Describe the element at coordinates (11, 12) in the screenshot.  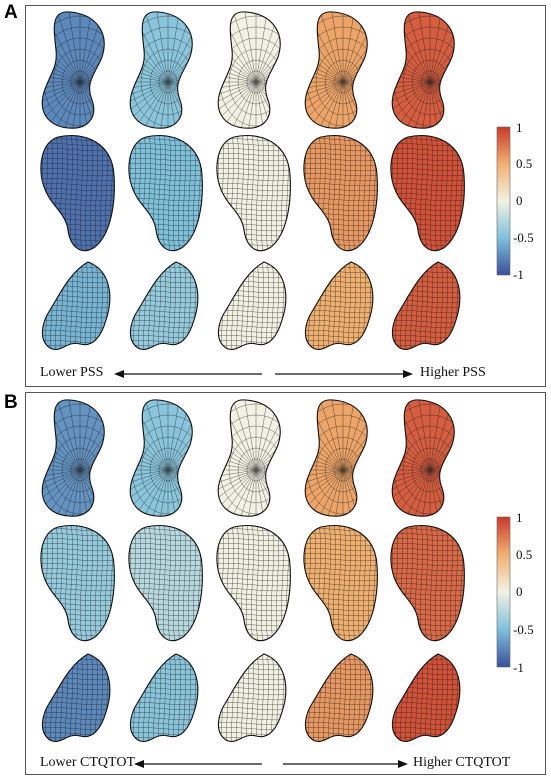
I see `panel-a-letter: A` at that location.